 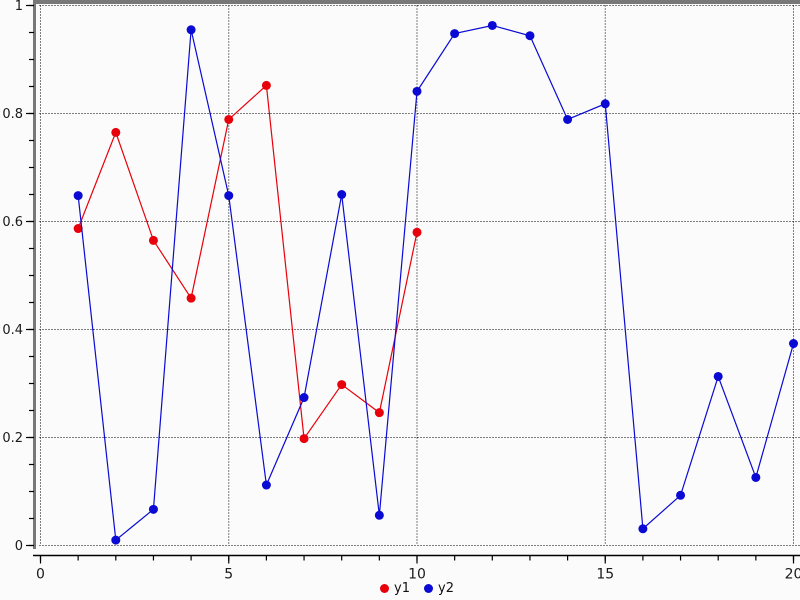 What do you see at coordinates (12, 222) in the screenshot?
I see `y-tick-label: 0.6` at bounding box center [12, 222].